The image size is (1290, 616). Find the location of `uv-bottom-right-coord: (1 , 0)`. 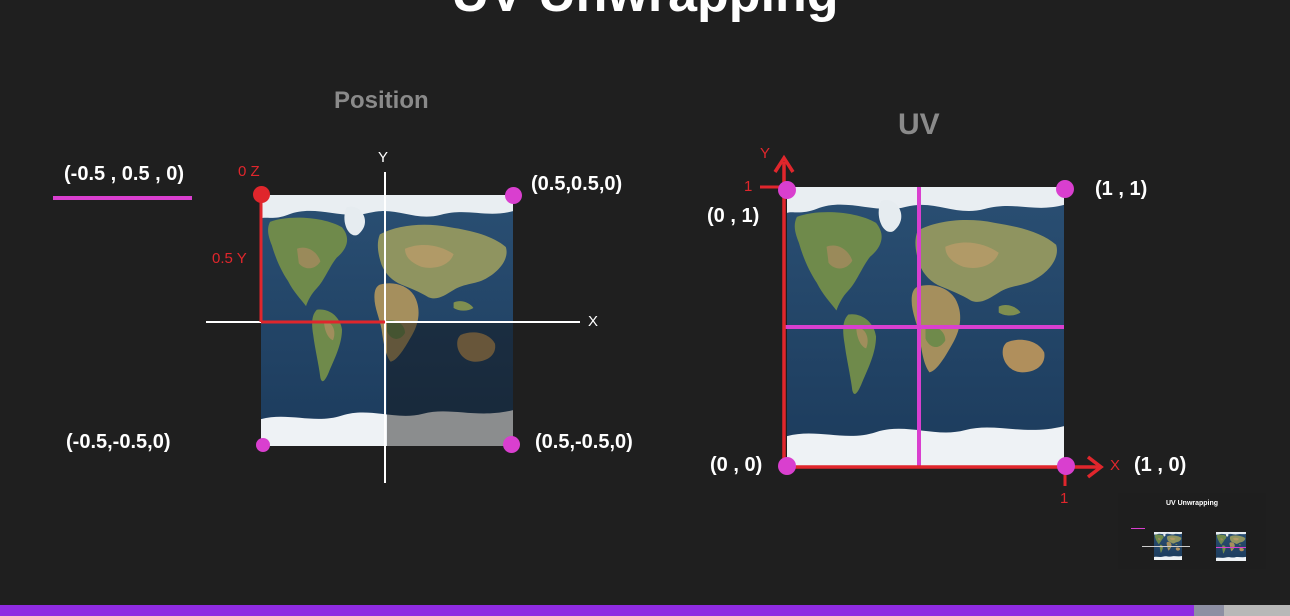

uv-bottom-right-coord: (1 , 0) is located at coordinates (1160, 465).